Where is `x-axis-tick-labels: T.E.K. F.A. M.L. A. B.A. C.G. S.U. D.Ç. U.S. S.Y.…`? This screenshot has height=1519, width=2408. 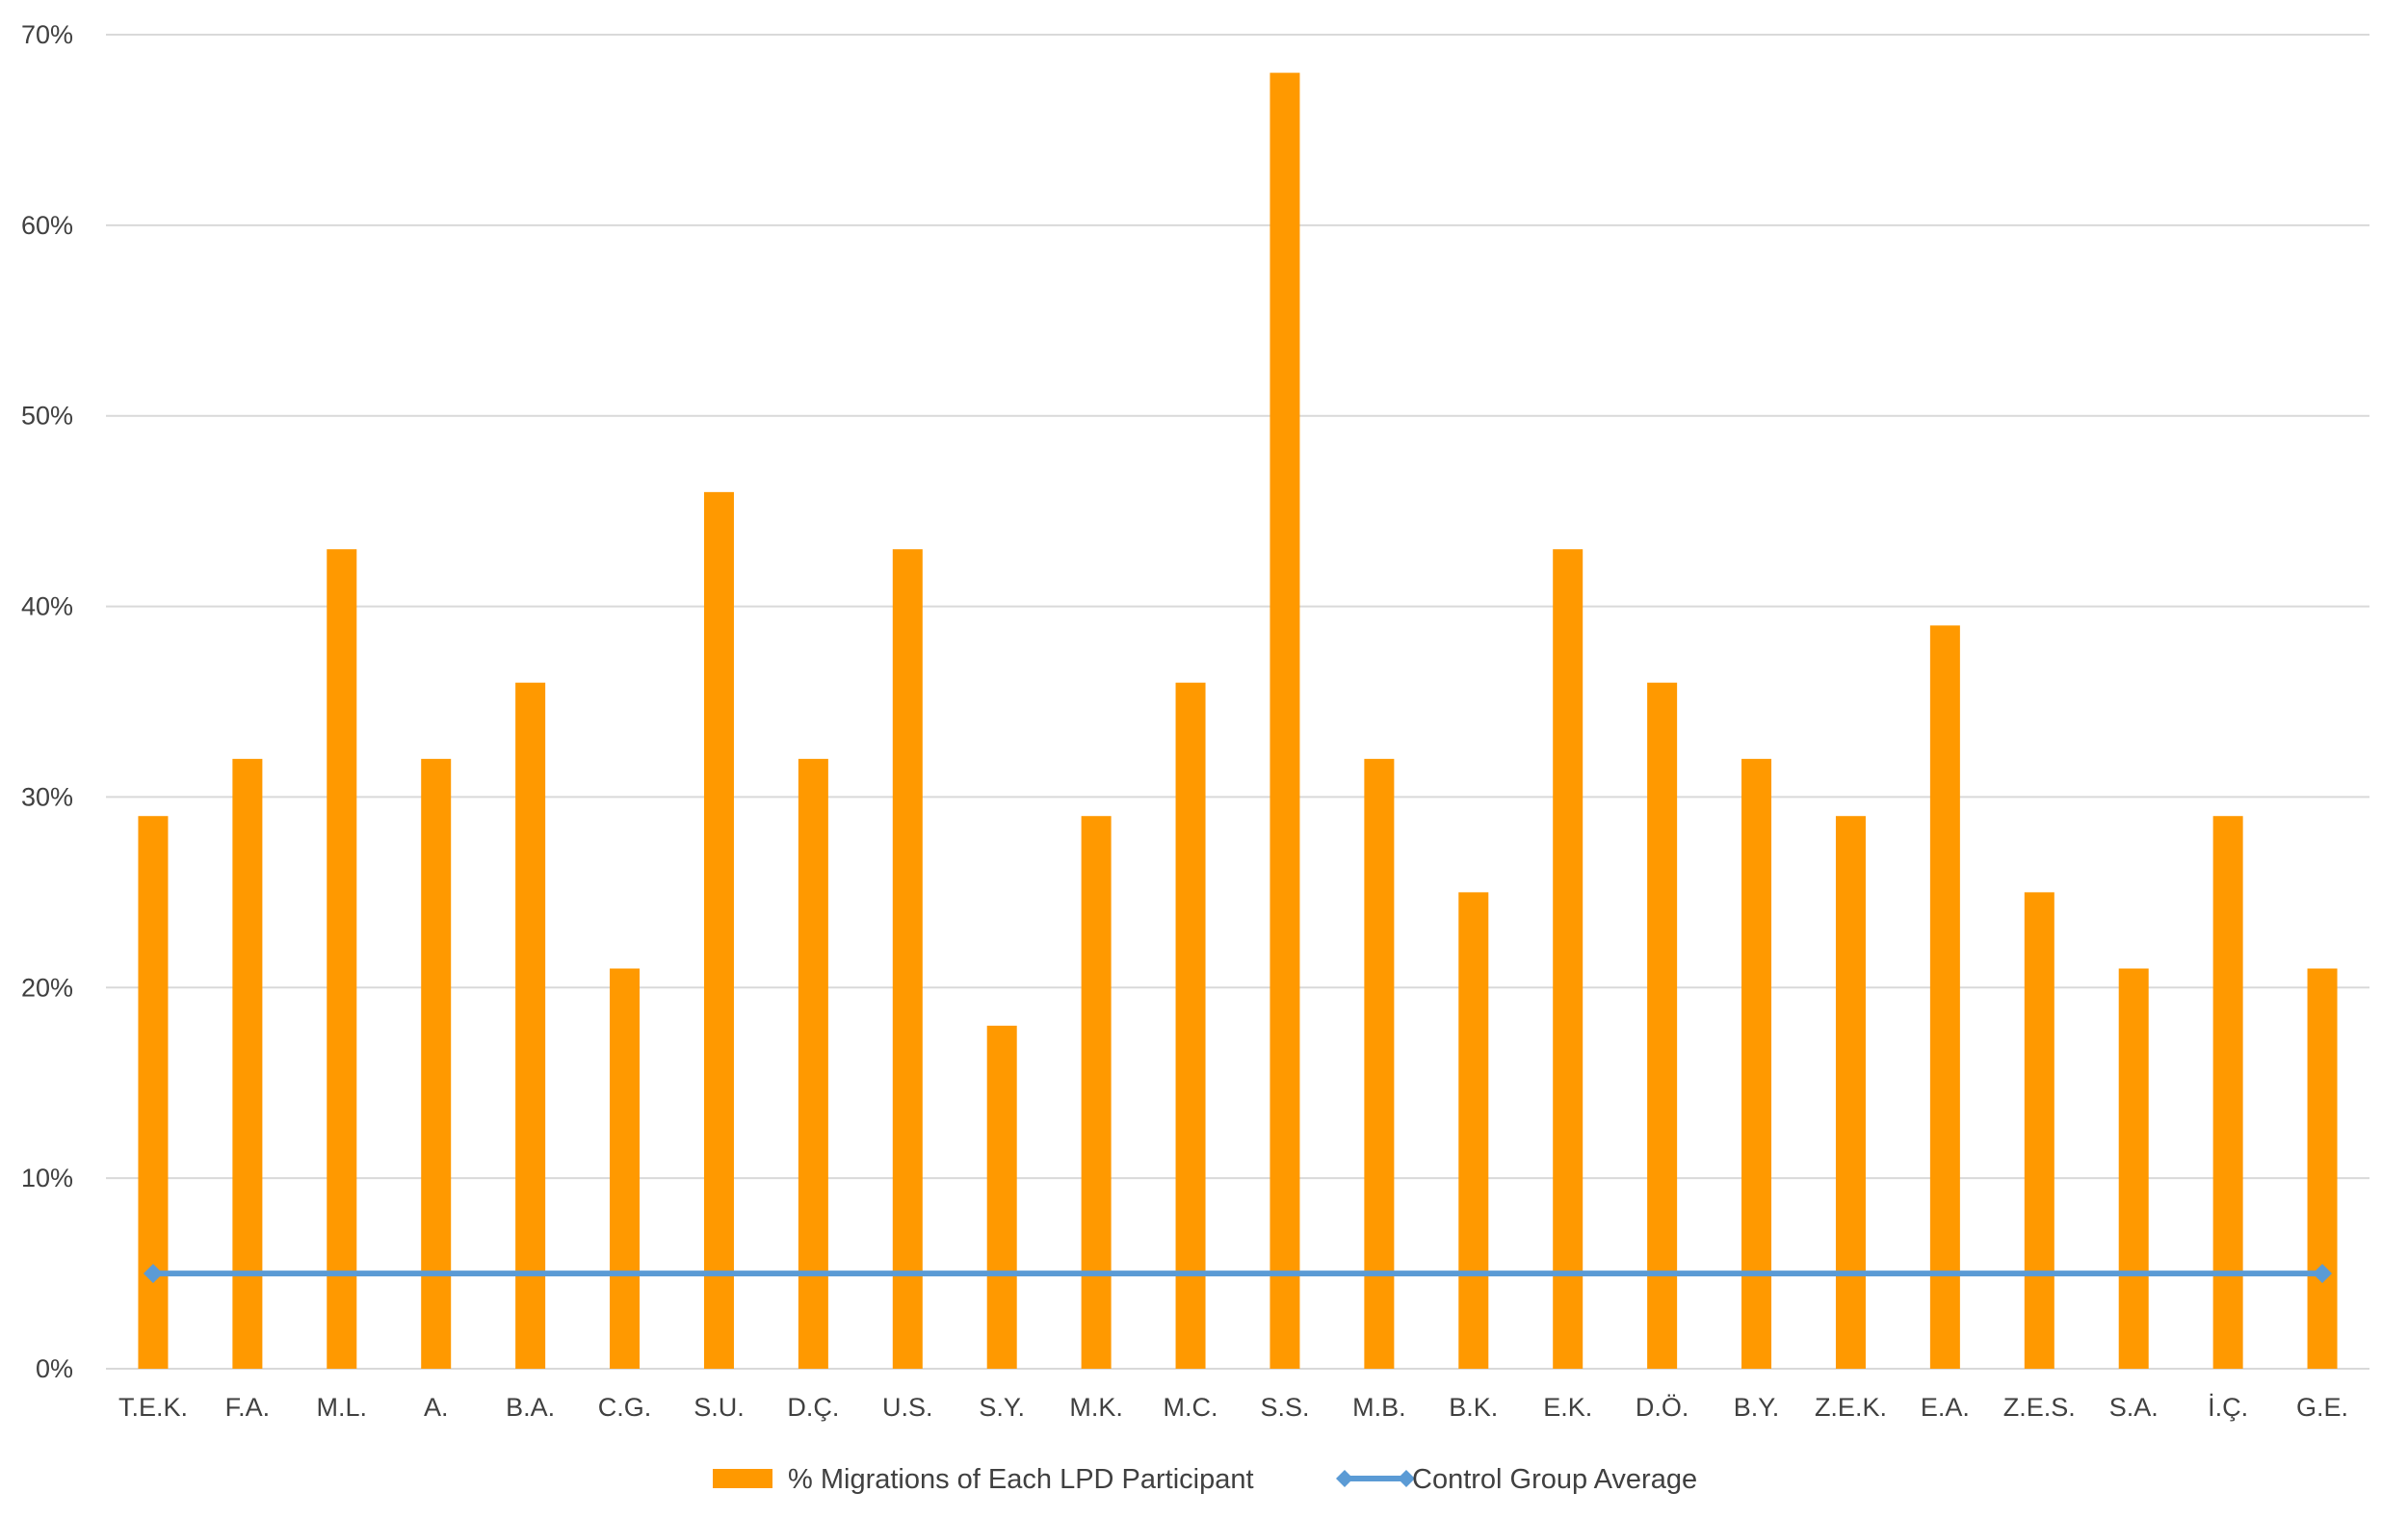
x-axis-tick-labels: T.E.K. F.A. M.L. A. B.A. C.G. S.U. D.Ç. U.S. S.Y.… is located at coordinates (1233, 1407).